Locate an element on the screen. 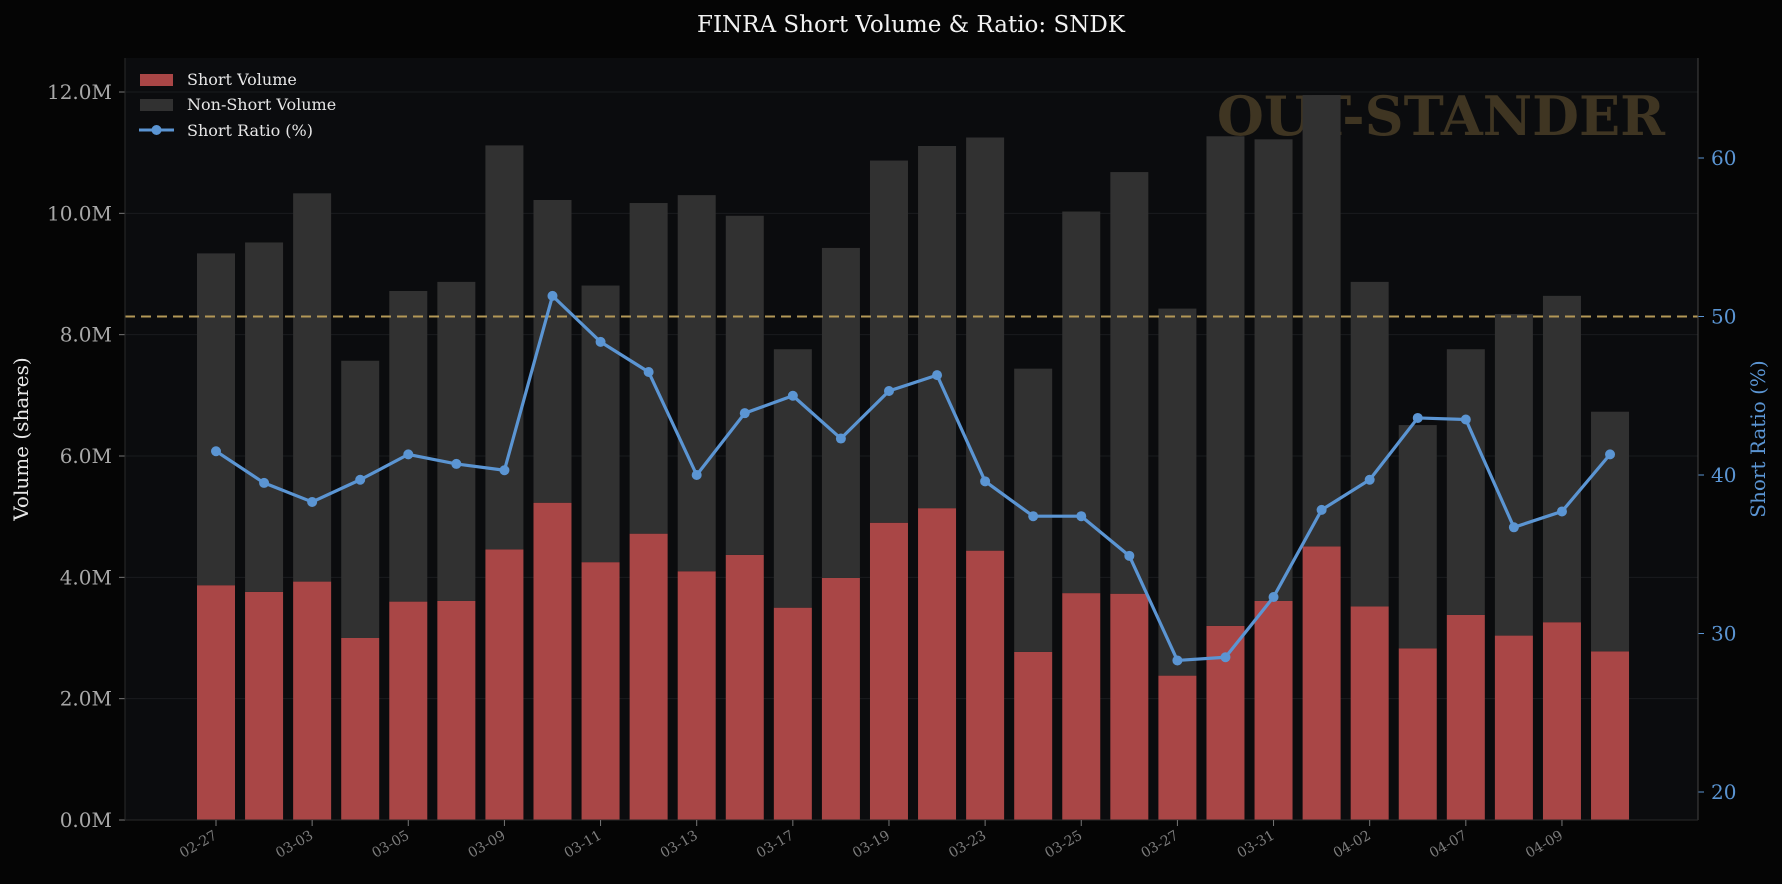 Image resolution: width=1782 pixels, height=884 pixels. legend-swatch-non-short-volume is located at coordinates (156, 105).